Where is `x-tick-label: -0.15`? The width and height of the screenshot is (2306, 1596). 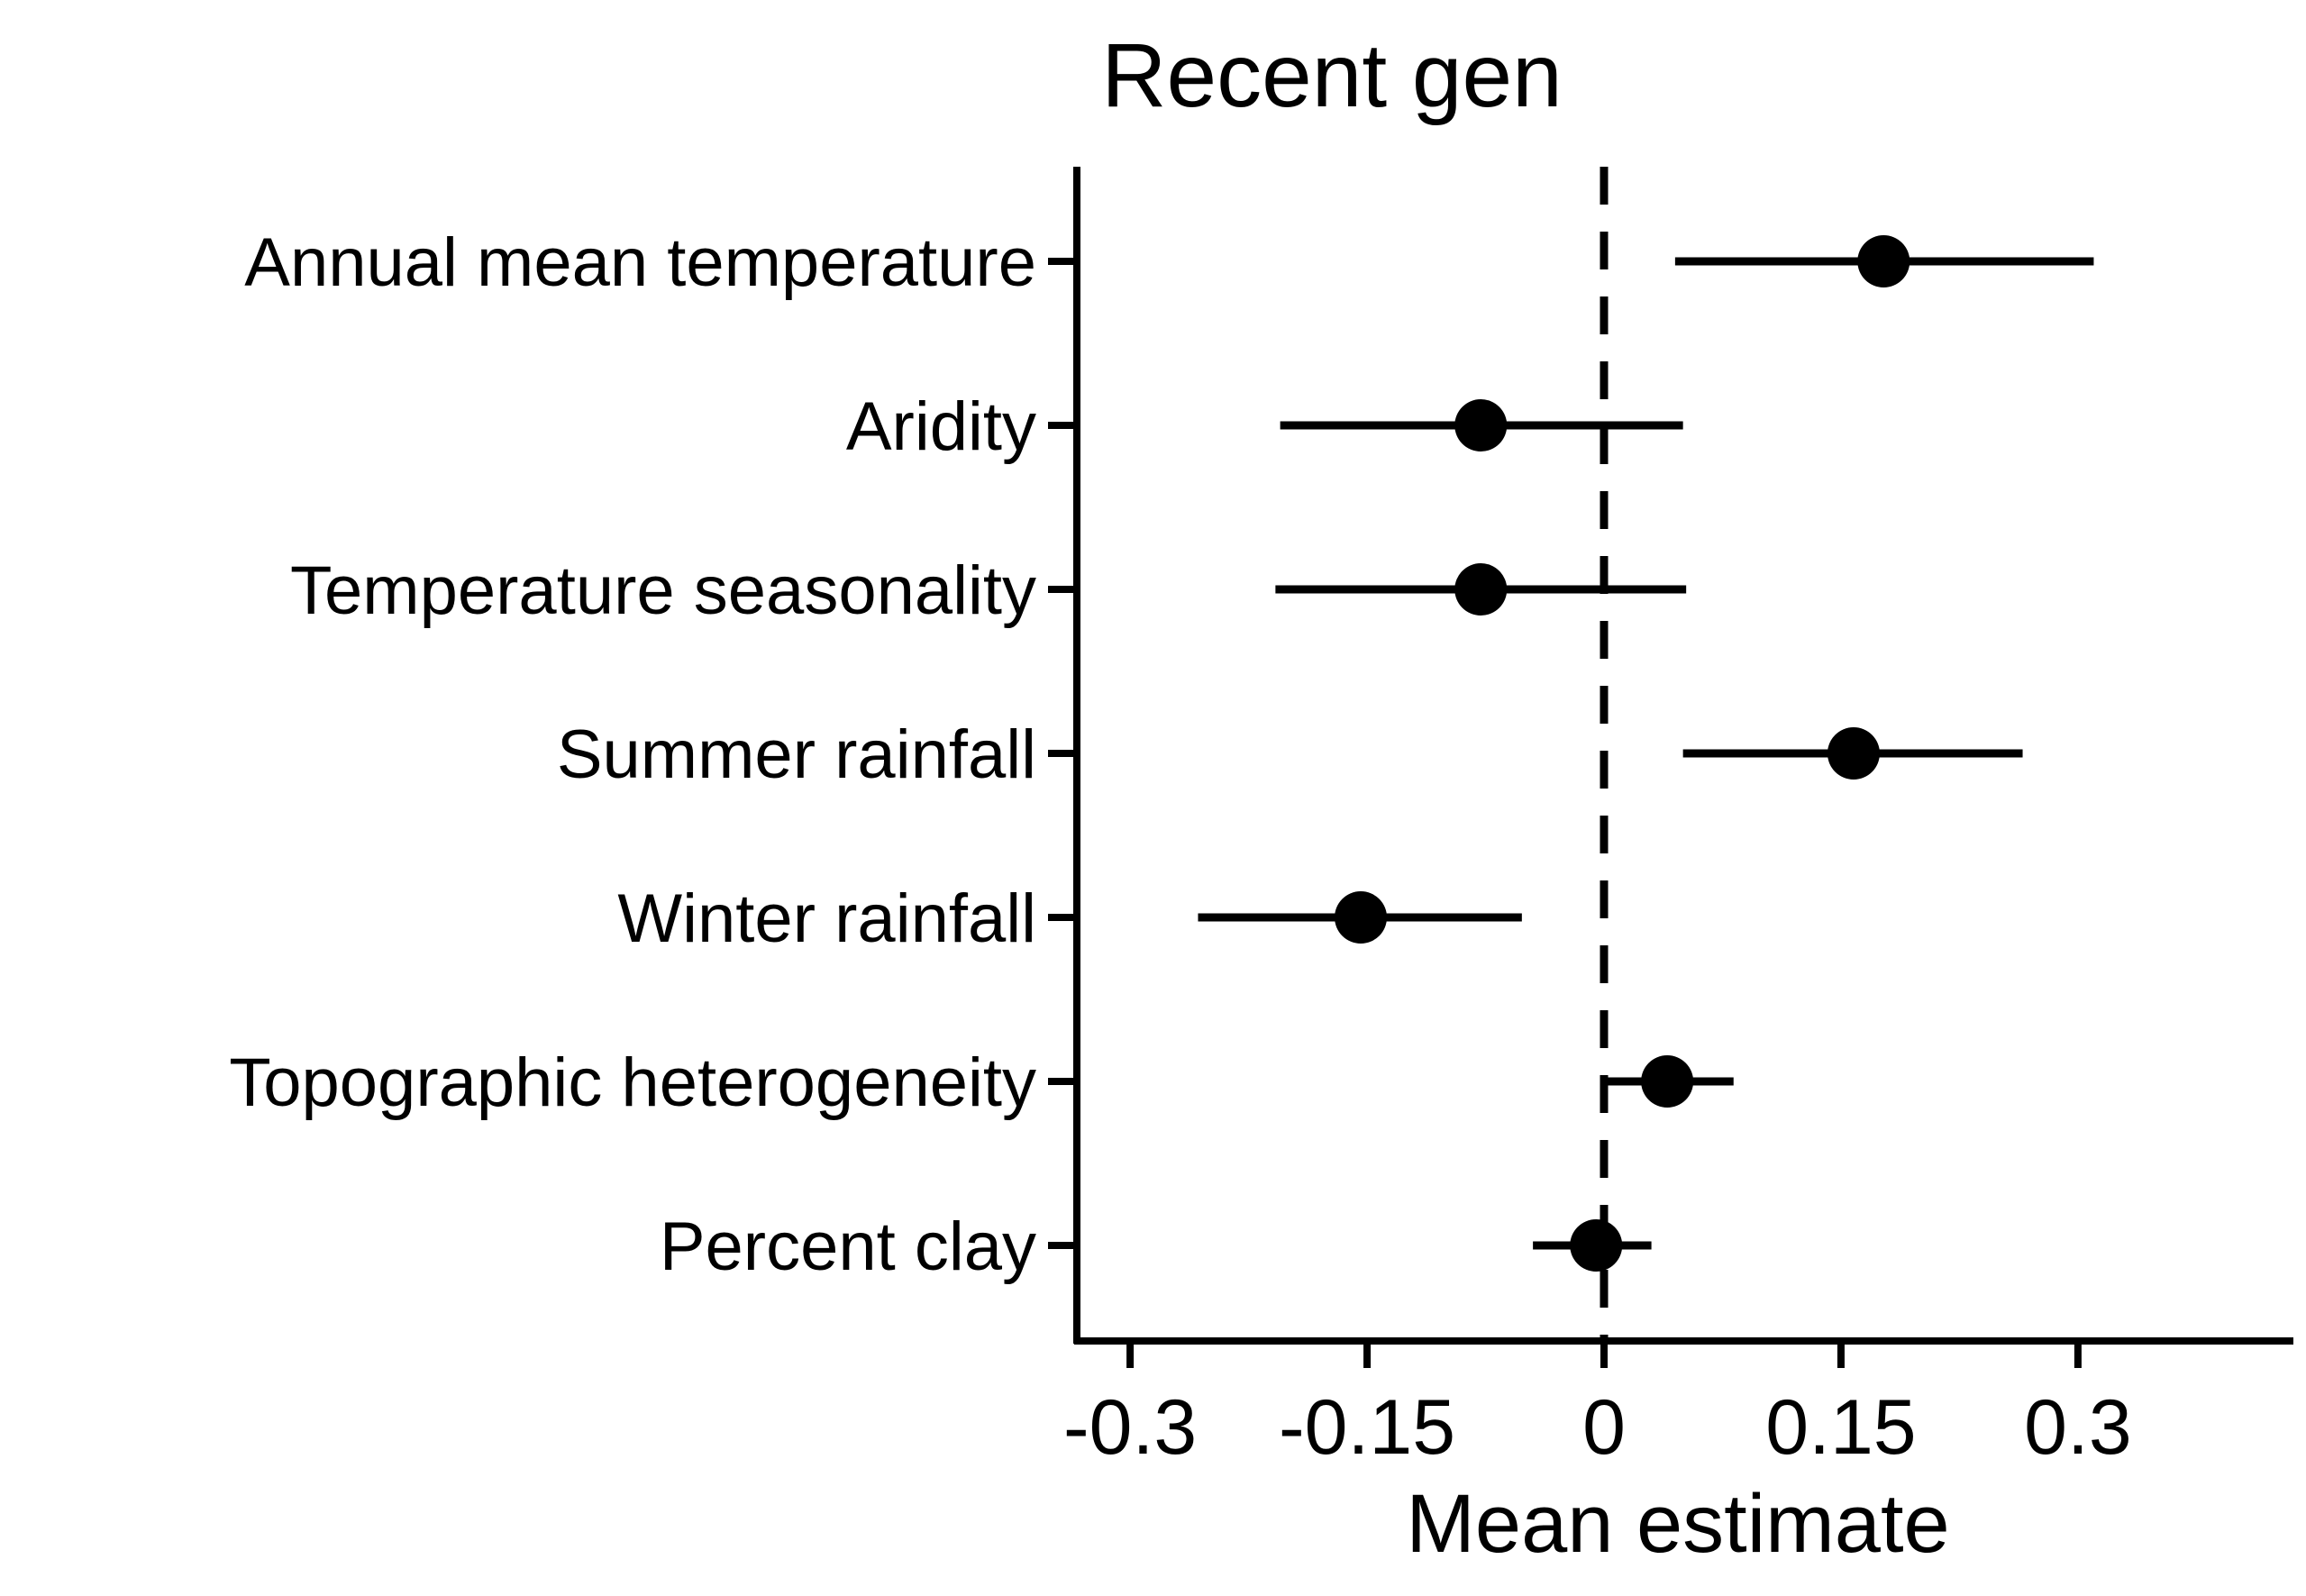
x-tick-label: -0.15 is located at coordinates (1367, 1428).